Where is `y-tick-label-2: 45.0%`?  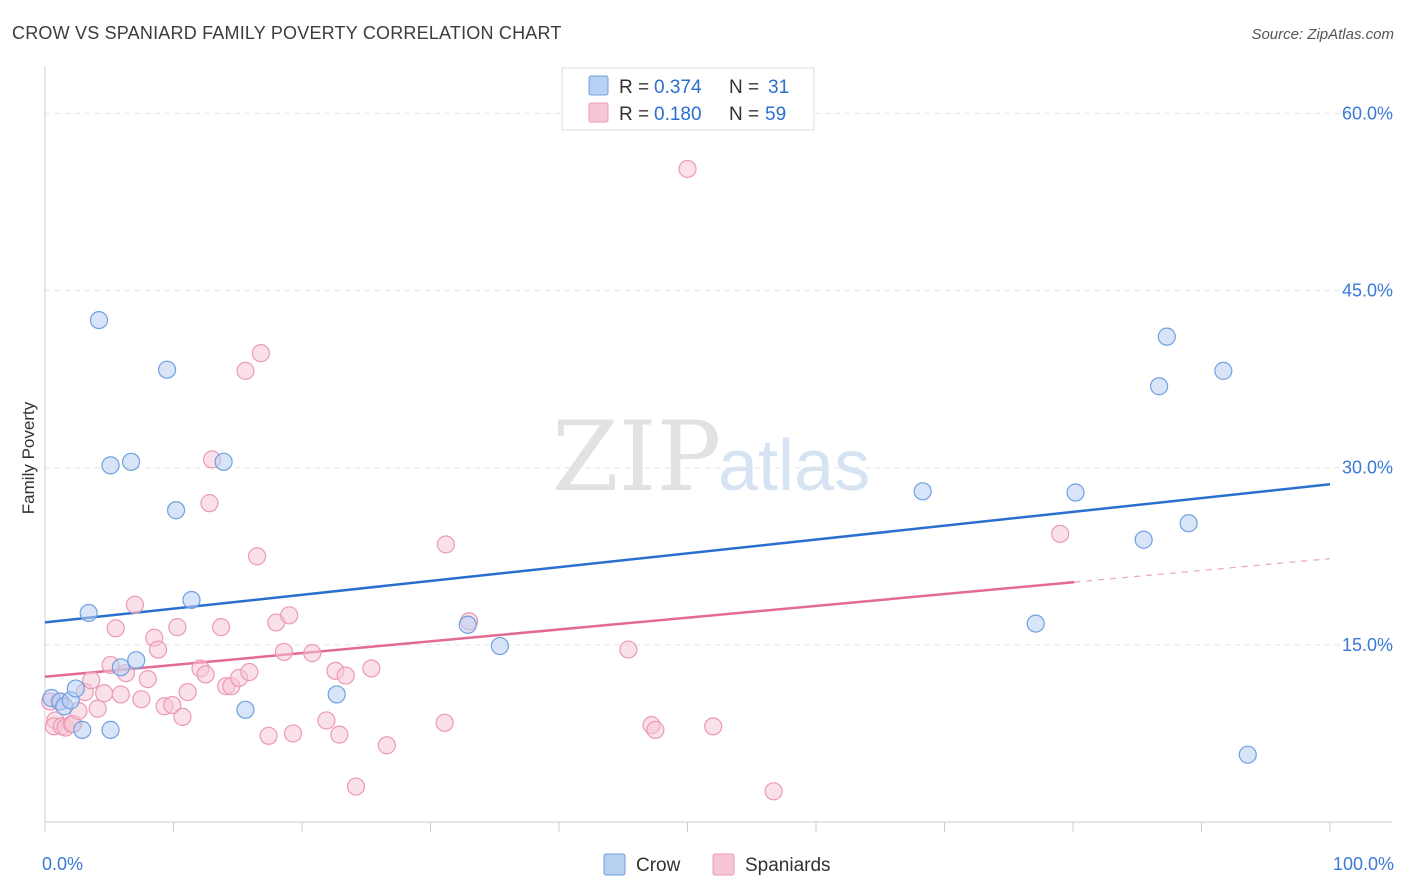 y-tick-label-2: 45.0% is located at coordinates (1367, 291).